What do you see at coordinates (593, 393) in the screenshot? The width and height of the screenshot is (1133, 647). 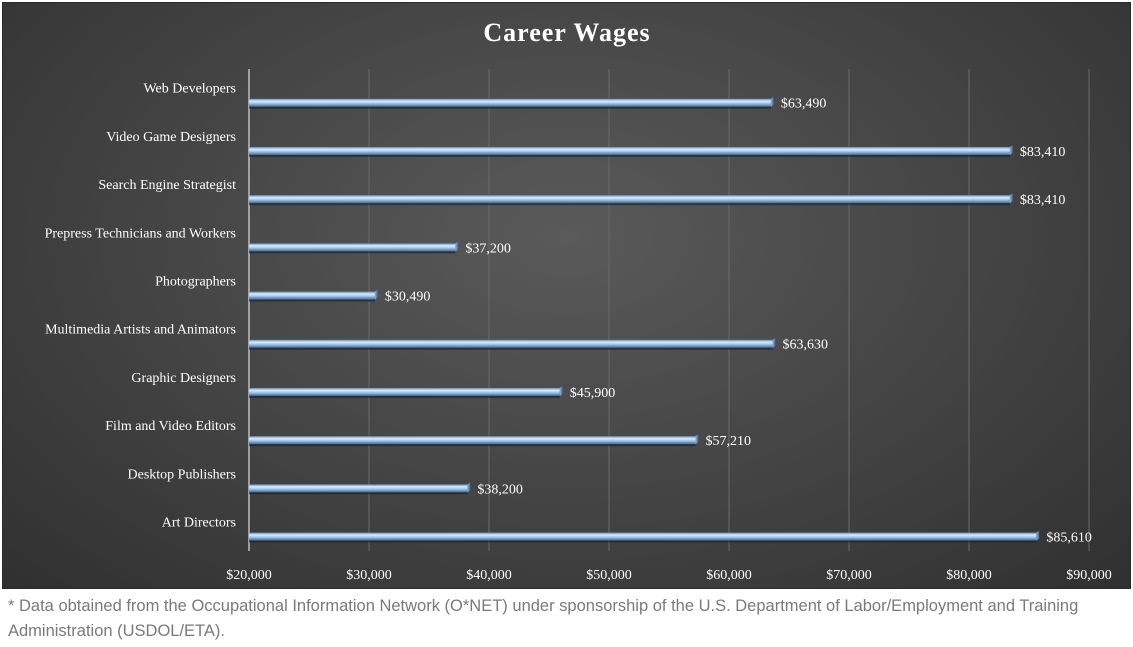 I see `value-label: $45,900` at bounding box center [593, 393].